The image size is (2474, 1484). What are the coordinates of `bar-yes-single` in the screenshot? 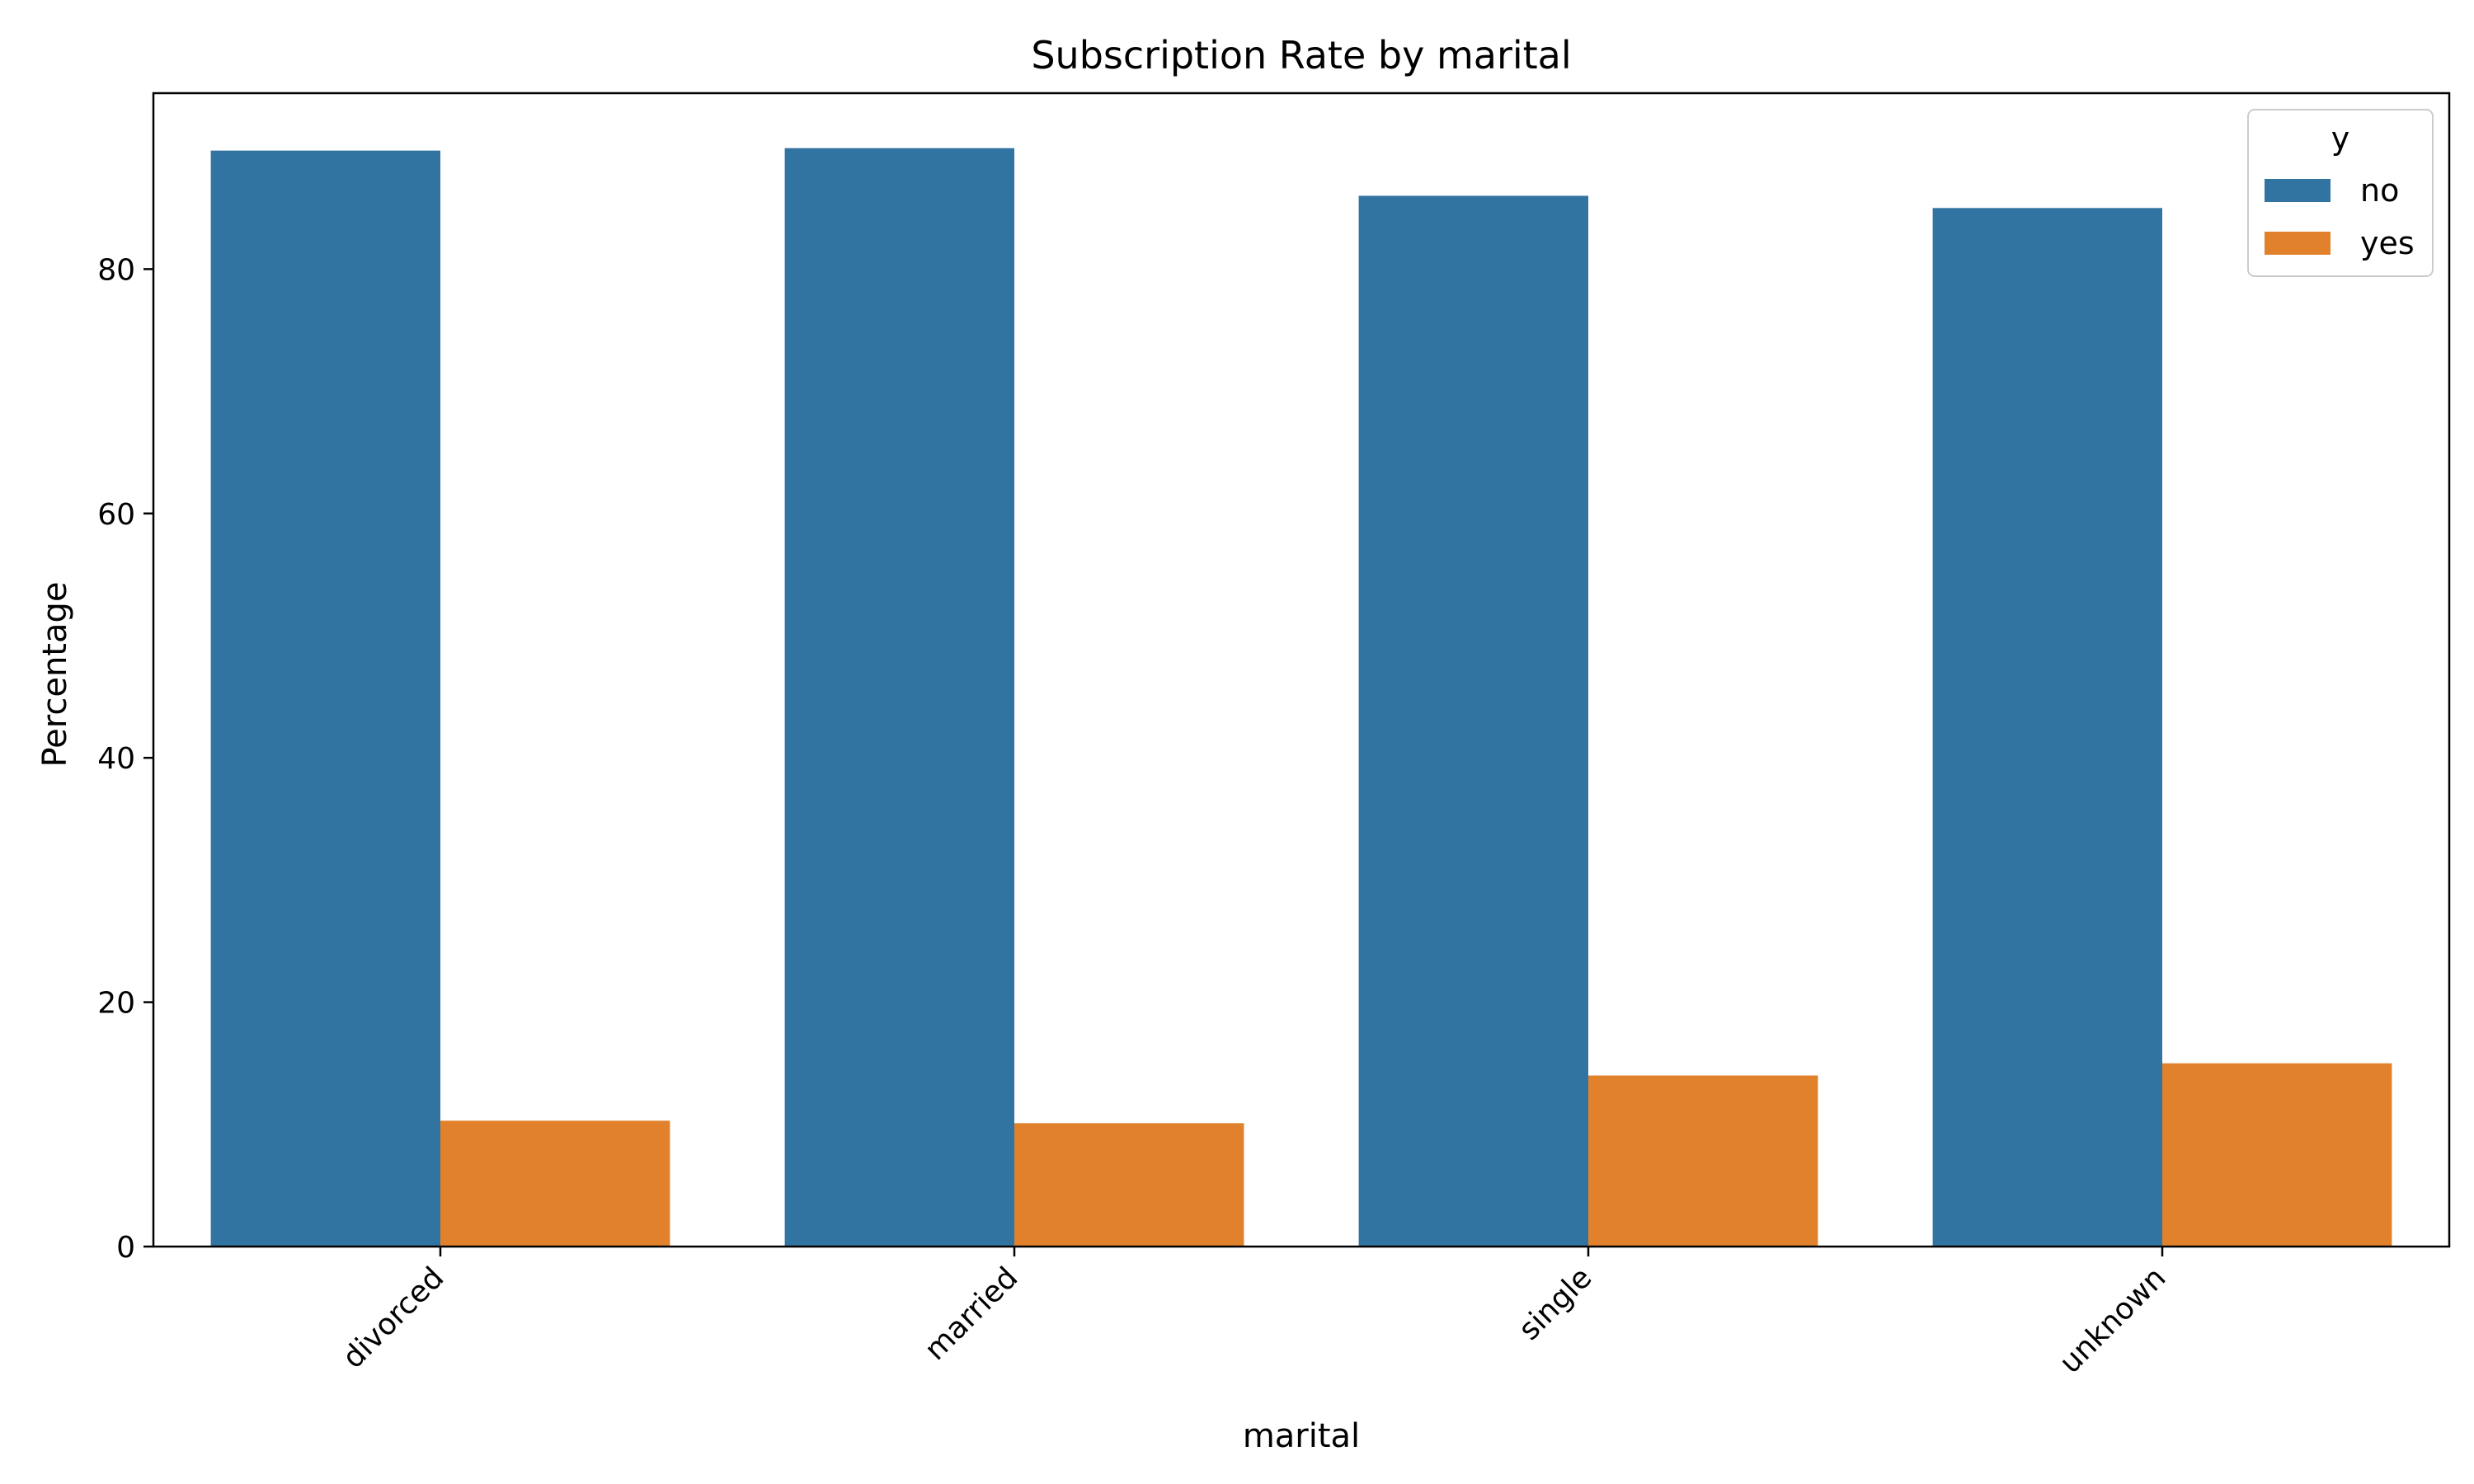 It's located at (1703, 1161).